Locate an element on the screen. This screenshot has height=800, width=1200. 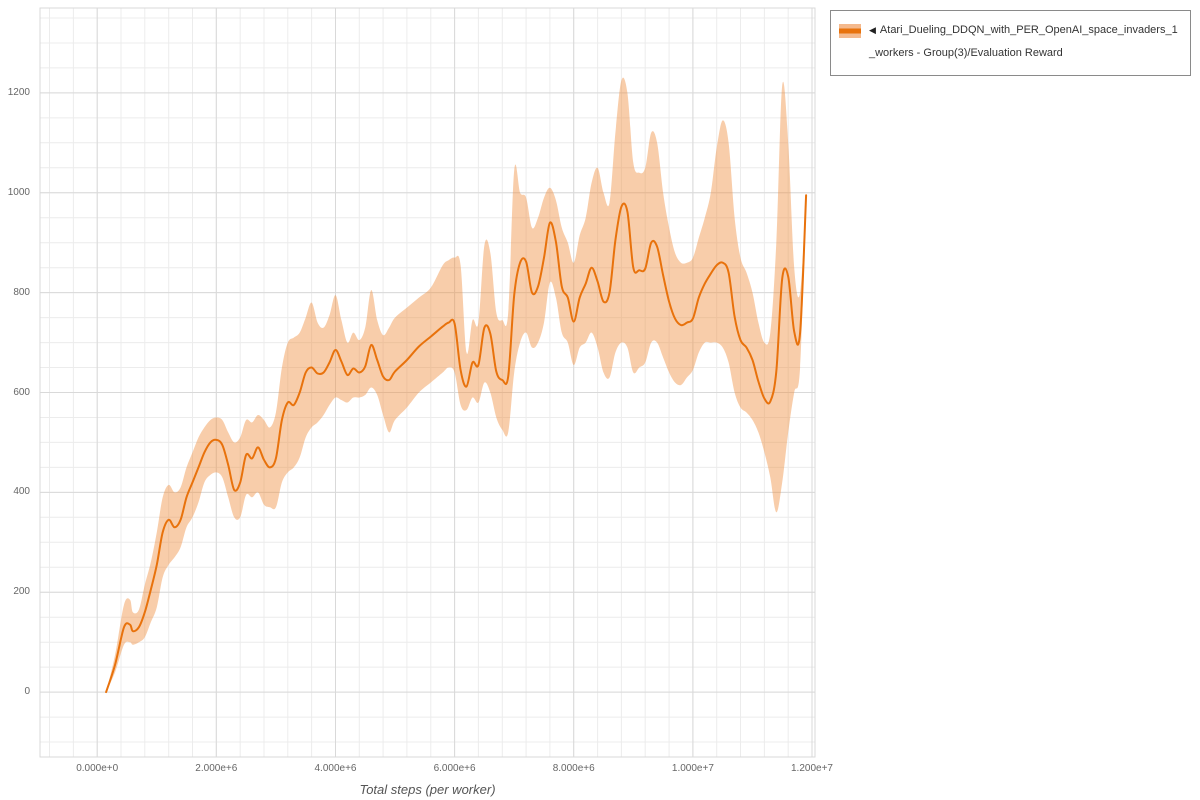
y-tick-label: 1000 is located at coordinates (18, 192).